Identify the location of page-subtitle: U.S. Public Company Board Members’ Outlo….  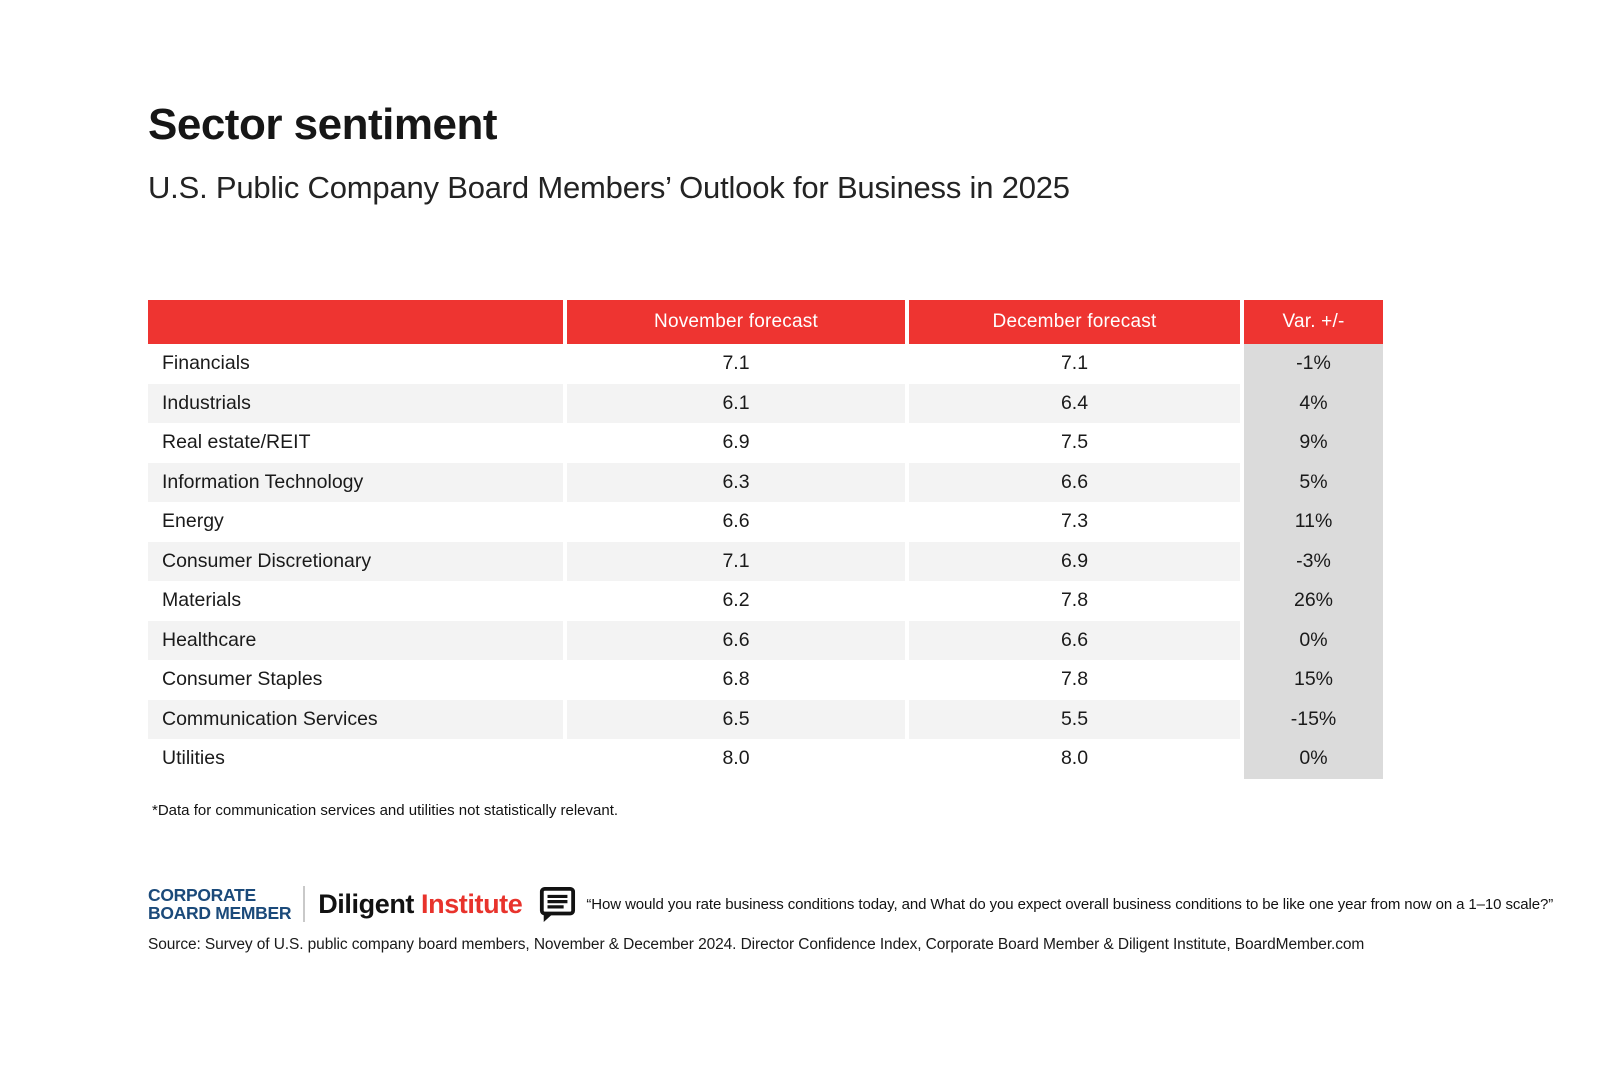
(609, 187).